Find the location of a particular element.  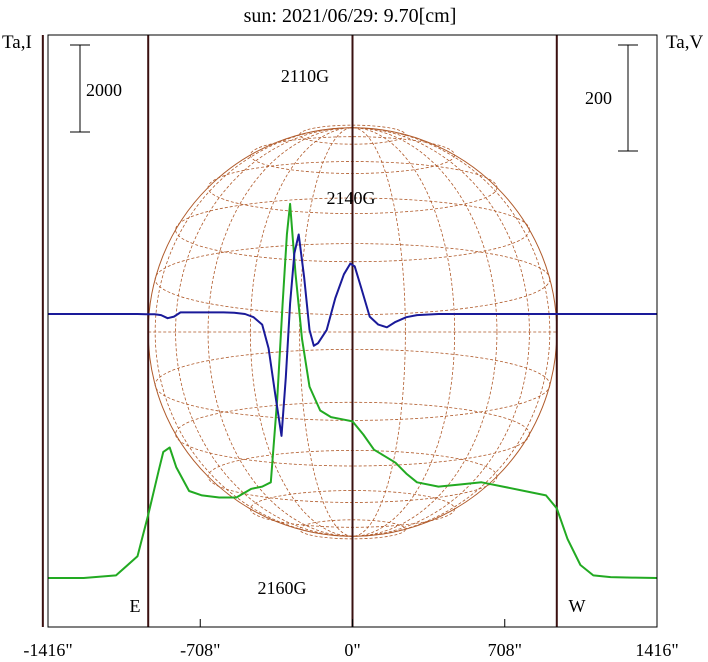

left-scale-label: 2000 is located at coordinates (104, 90).